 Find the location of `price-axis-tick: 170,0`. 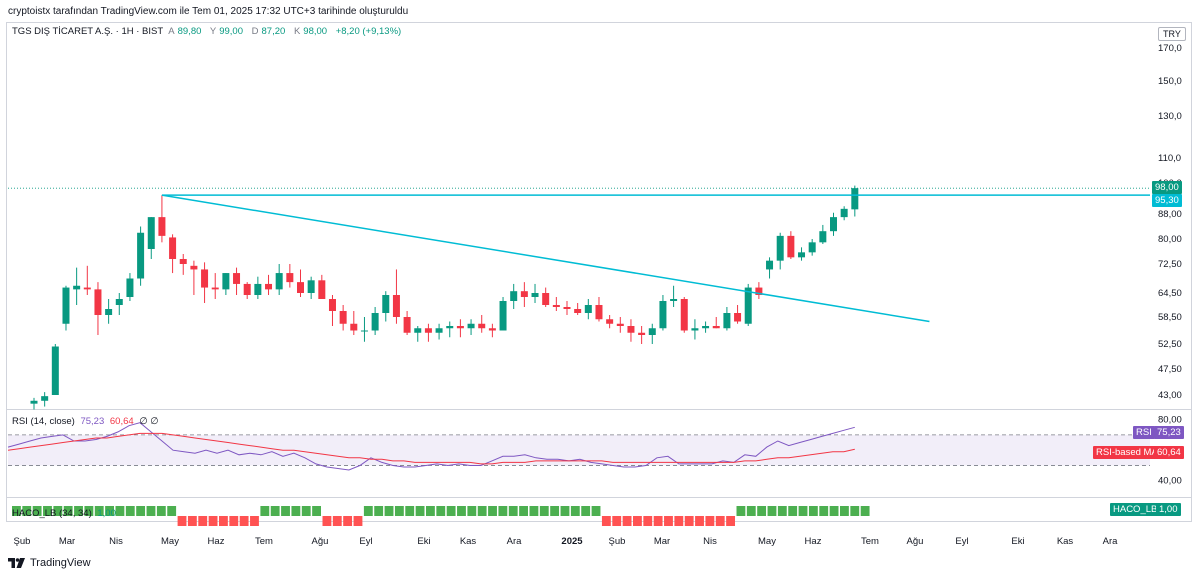

price-axis-tick: 170,0 is located at coordinates (1170, 48).